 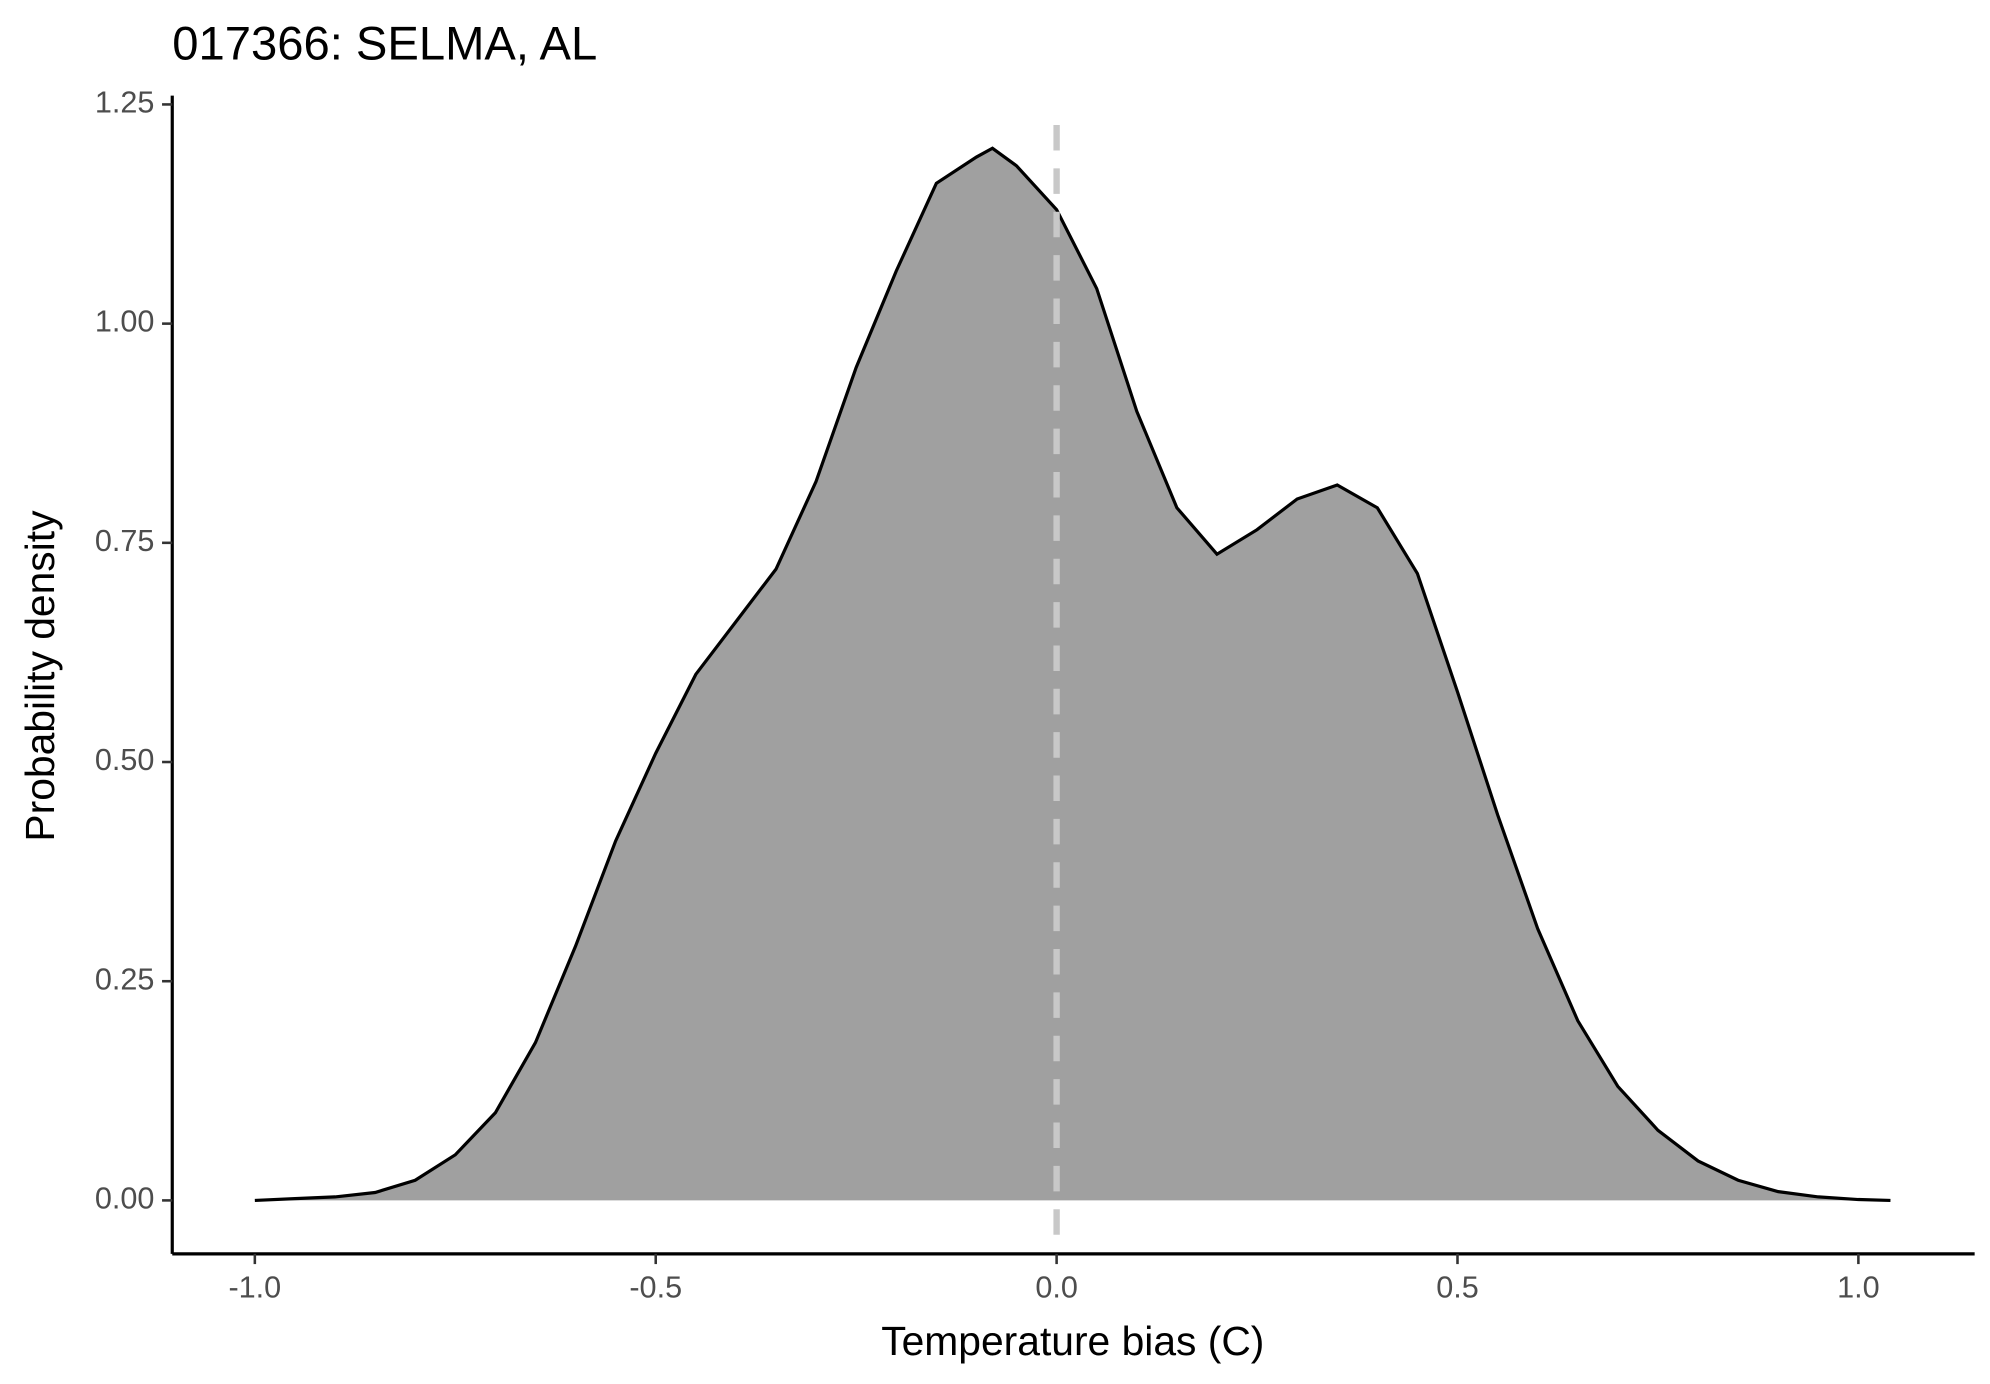 What do you see at coordinates (125, 979) in the screenshot?
I see `y-tick-label: 0.25` at bounding box center [125, 979].